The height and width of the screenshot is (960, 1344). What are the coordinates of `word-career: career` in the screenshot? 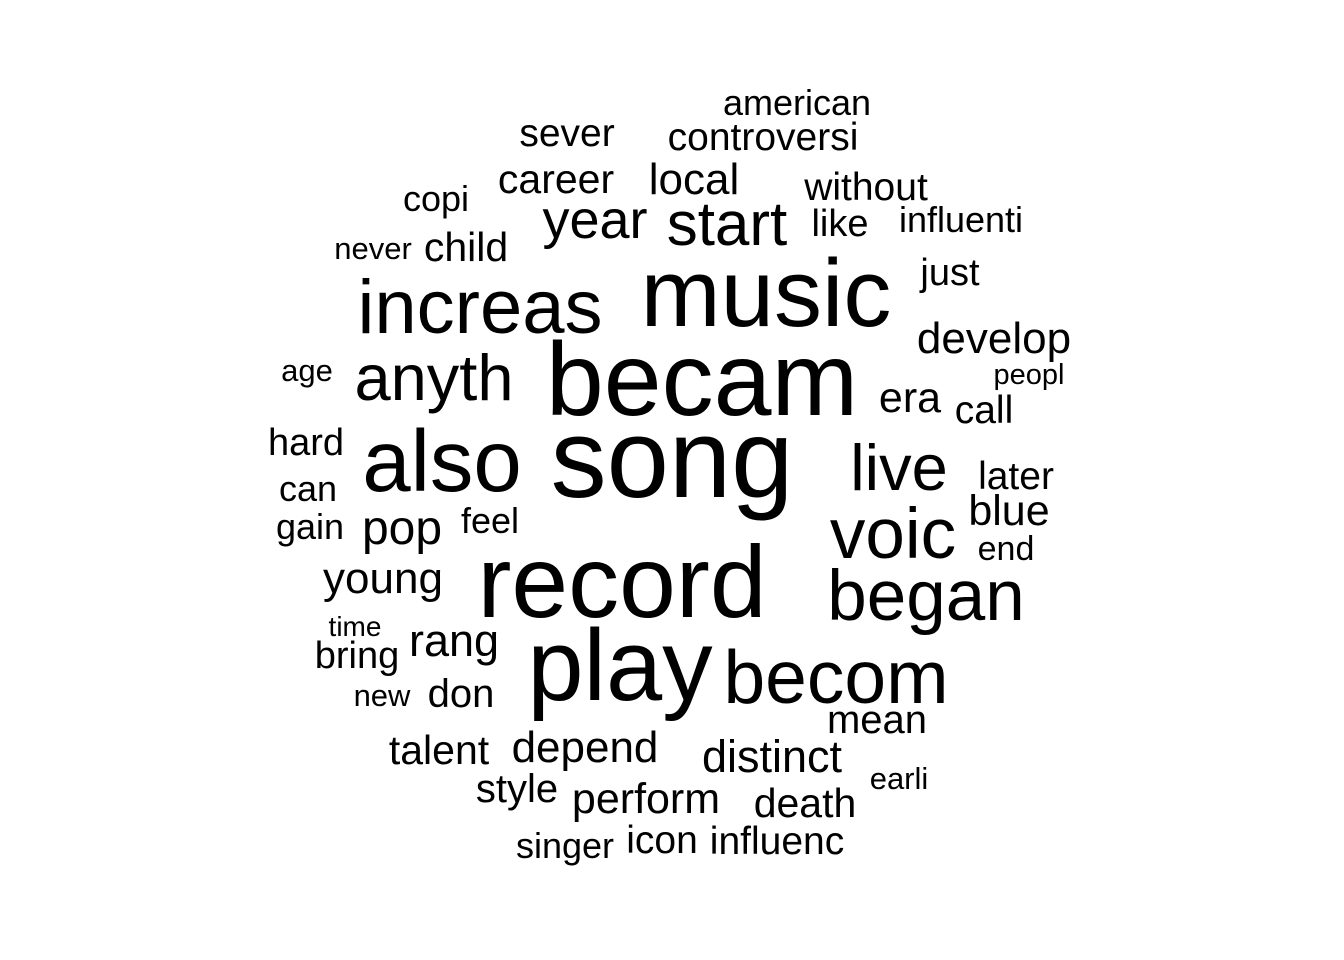 It's located at (556, 179).